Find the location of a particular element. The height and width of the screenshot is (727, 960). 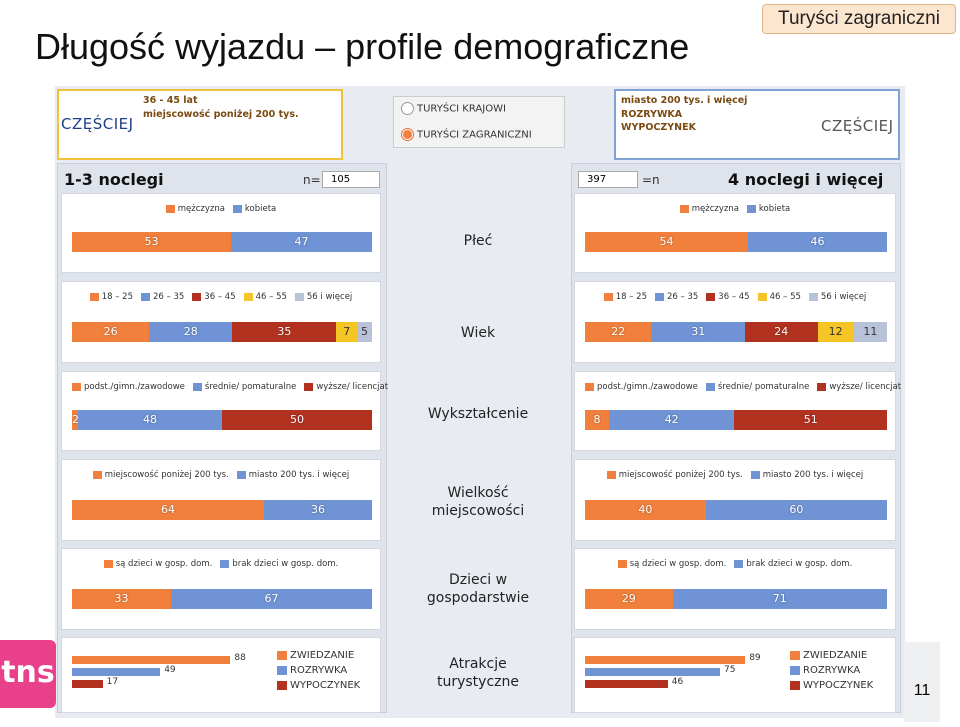

segment-right-line3: WYPOCZYNEK is located at coordinates (658, 127).